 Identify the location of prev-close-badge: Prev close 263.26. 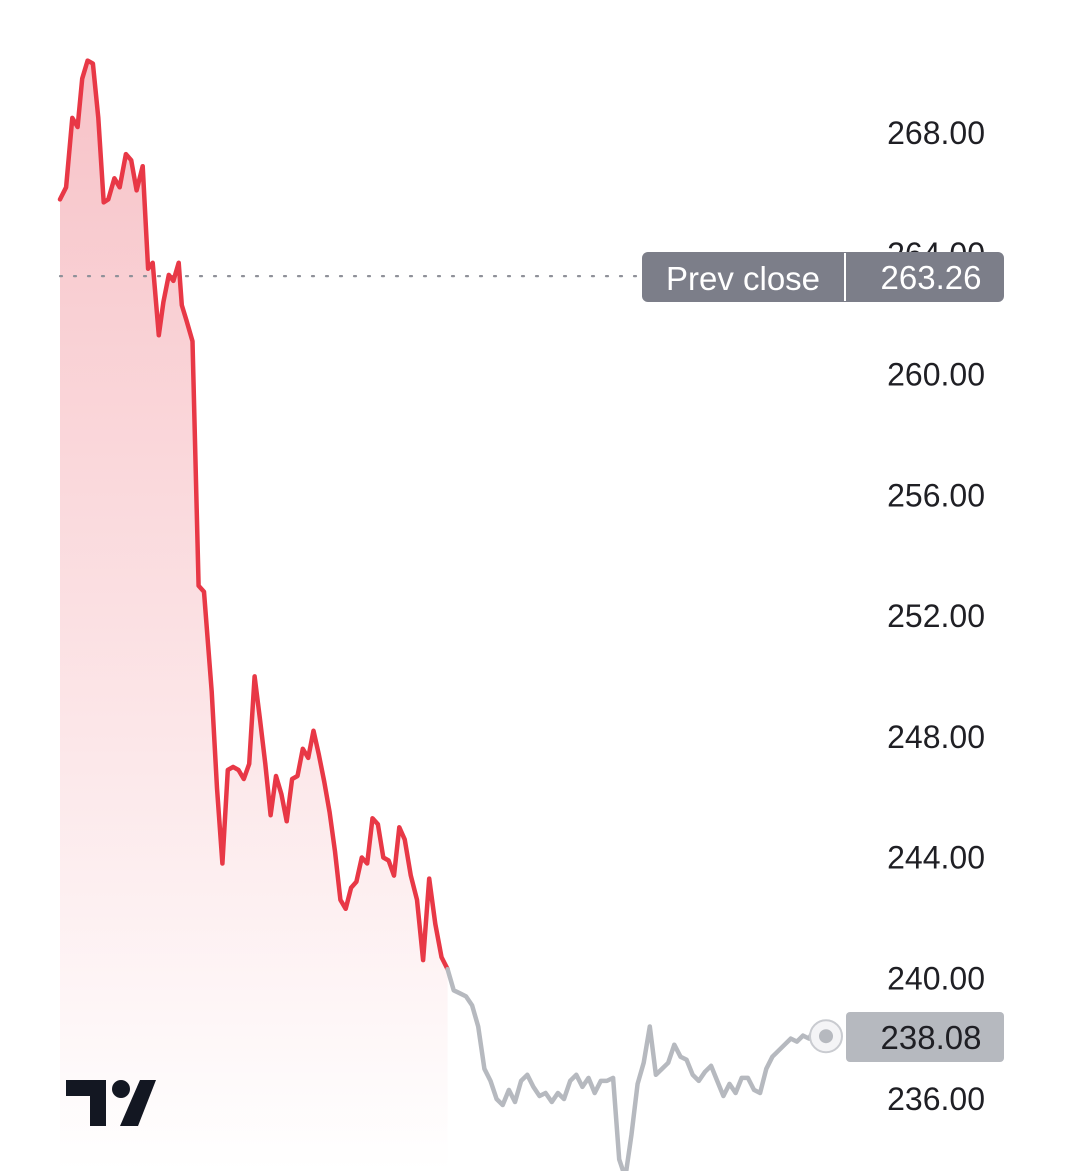
(823, 277).